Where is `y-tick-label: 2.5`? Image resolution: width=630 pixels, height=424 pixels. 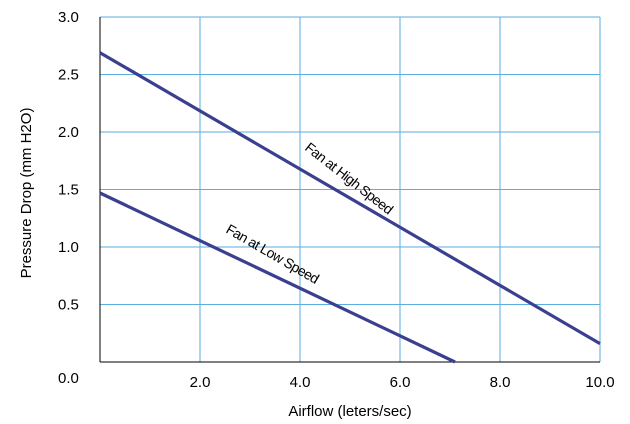 y-tick-label: 2.5 is located at coordinates (68, 75).